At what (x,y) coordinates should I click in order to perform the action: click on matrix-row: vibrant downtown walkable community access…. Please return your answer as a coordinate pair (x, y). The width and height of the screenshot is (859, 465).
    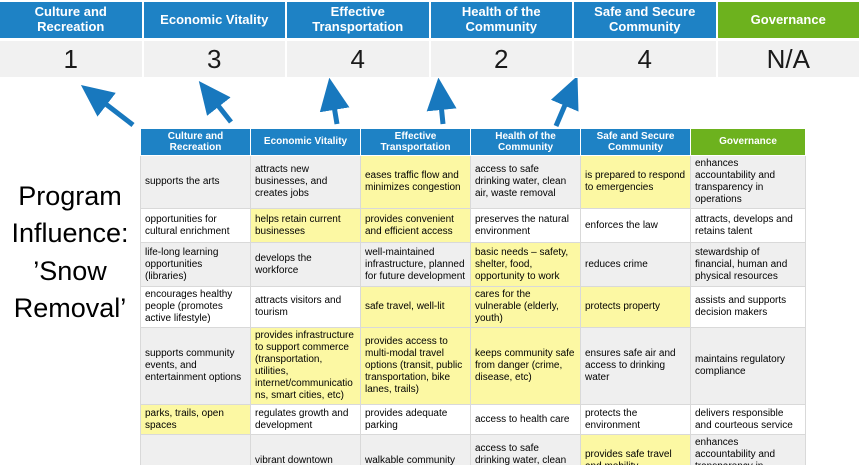
    Looking at the image, I should click on (473, 449).